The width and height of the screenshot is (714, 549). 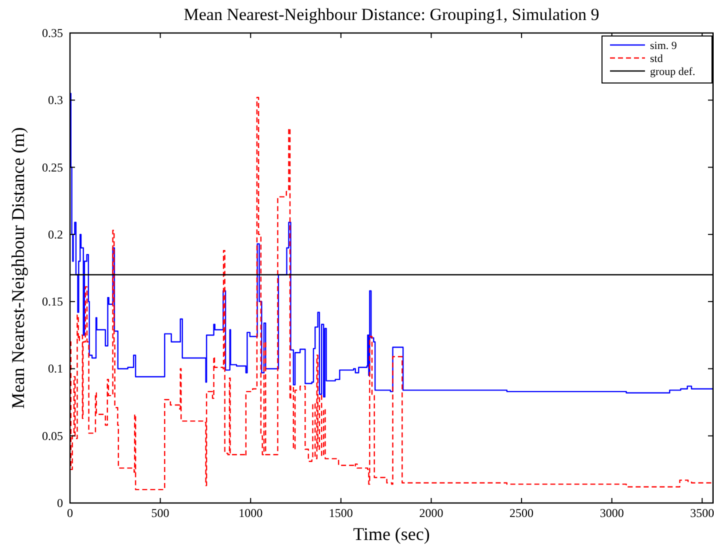 I want to click on y-tick-label: 0.15, so click(x=52, y=301).